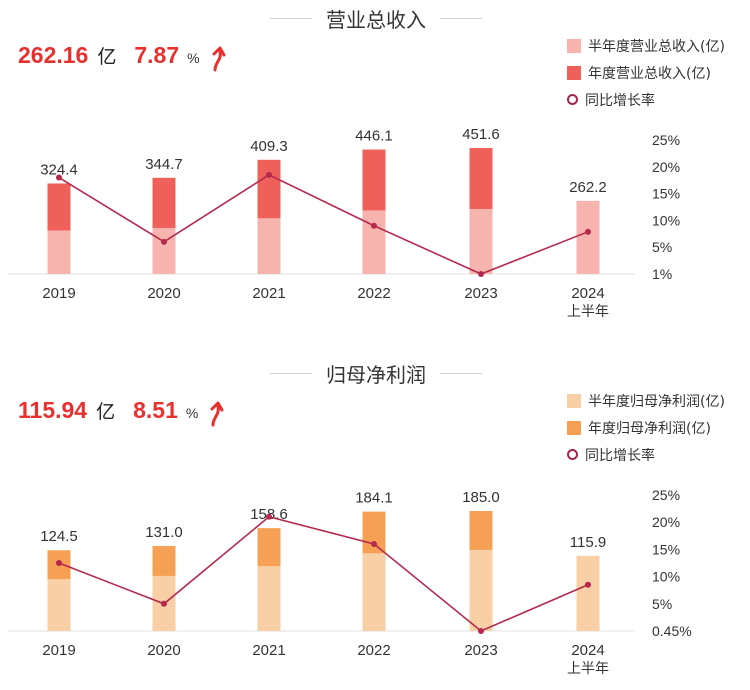  I want to click on bar-value-label: 131.0, so click(164, 532).